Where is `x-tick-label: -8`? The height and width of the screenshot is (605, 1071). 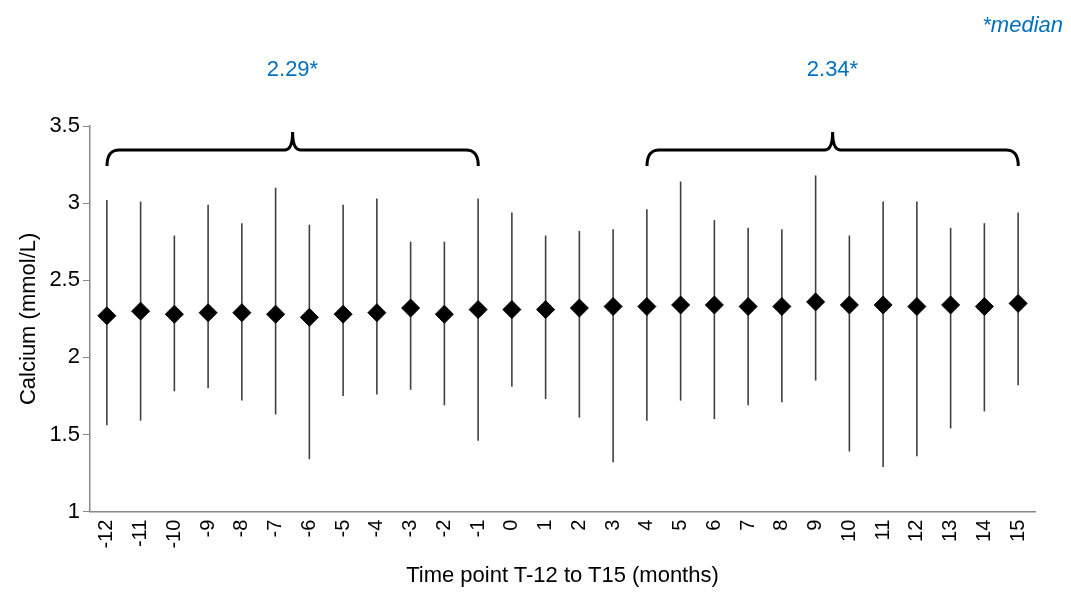 x-tick-label: -8 is located at coordinates (240, 528).